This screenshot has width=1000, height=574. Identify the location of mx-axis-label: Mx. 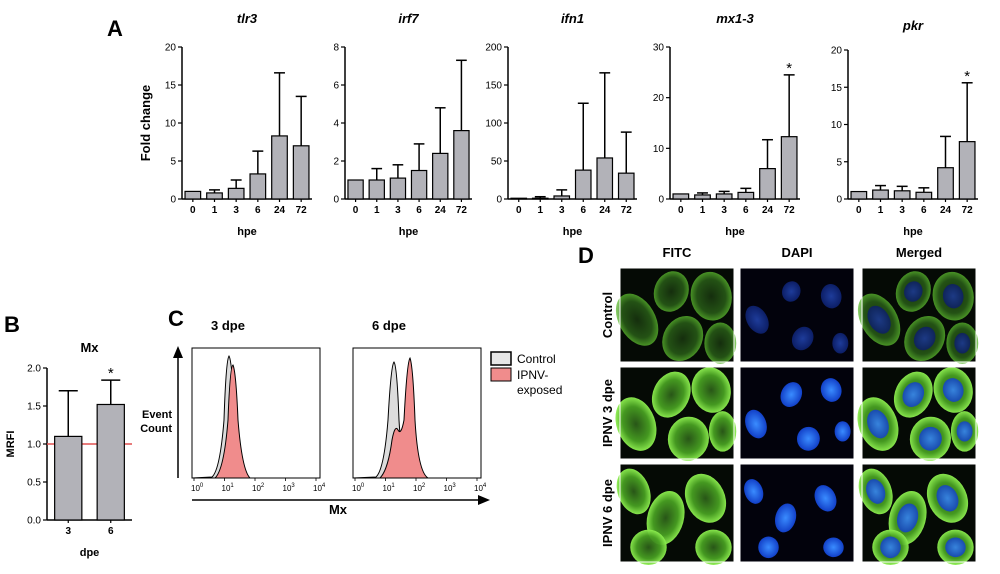
(338, 509).